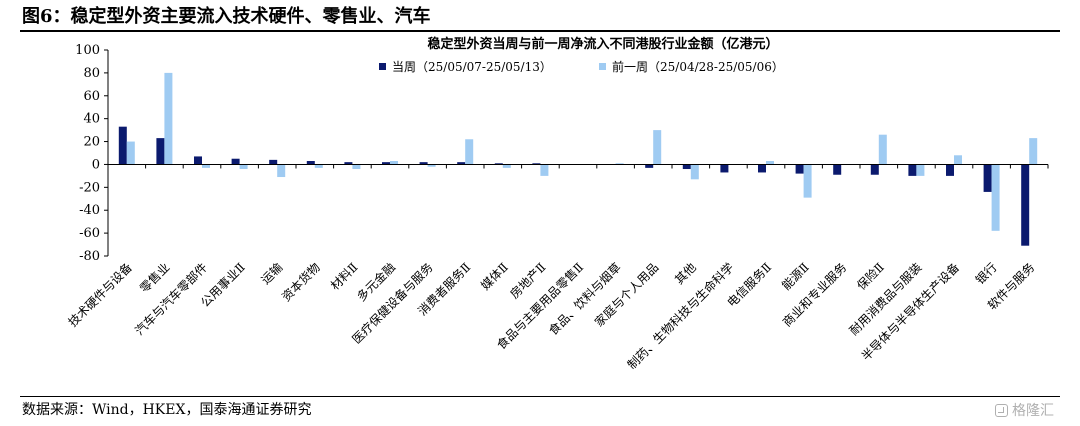  What do you see at coordinates (540, 31) in the screenshot?
I see `title-rule` at bounding box center [540, 31].